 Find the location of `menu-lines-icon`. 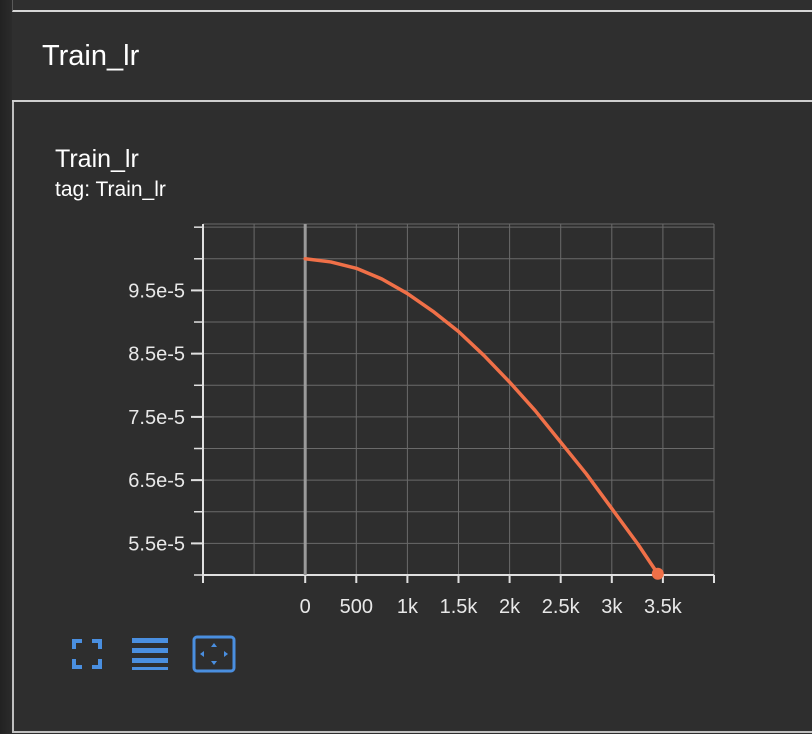

menu-lines-icon is located at coordinates (150, 656).